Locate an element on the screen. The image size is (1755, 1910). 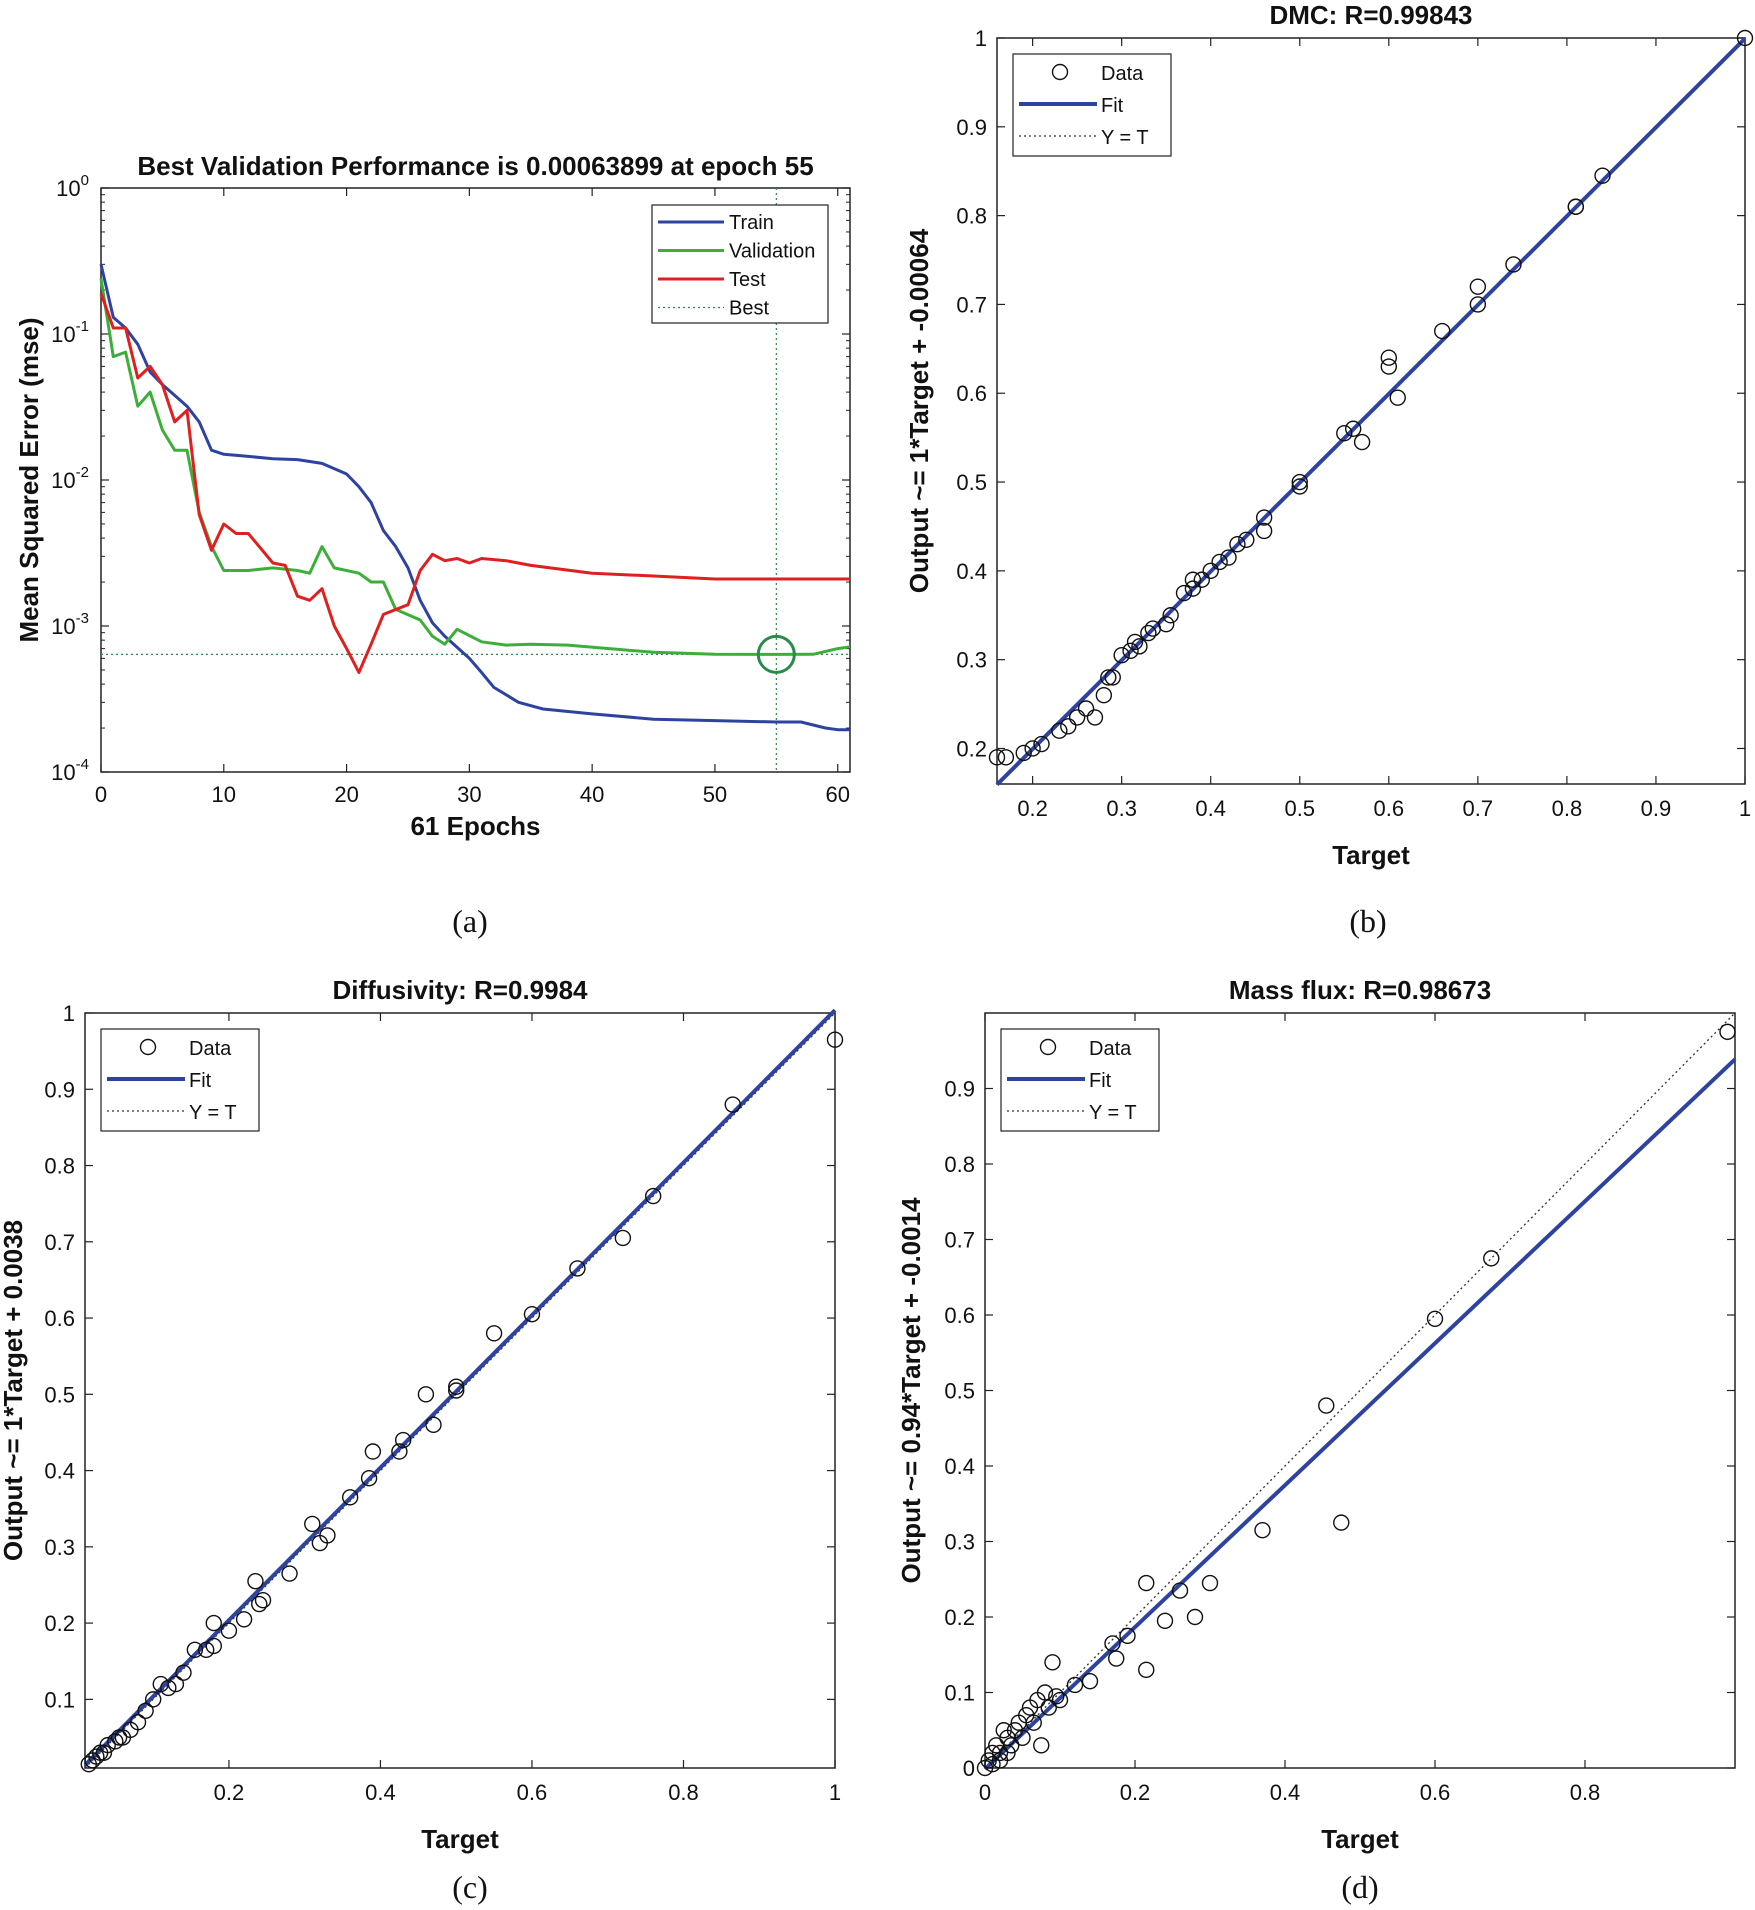
x-axis-label: 61 Epochs is located at coordinates (475, 826).